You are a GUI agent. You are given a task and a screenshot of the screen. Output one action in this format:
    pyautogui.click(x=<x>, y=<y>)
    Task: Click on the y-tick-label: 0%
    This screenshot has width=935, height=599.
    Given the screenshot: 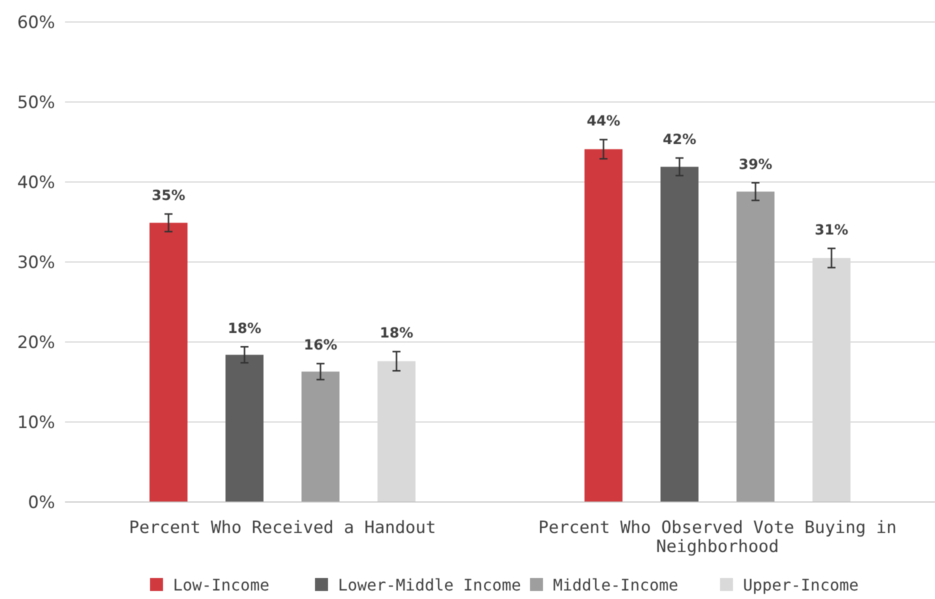 What is the action you would take?
    pyautogui.click(x=41, y=502)
    